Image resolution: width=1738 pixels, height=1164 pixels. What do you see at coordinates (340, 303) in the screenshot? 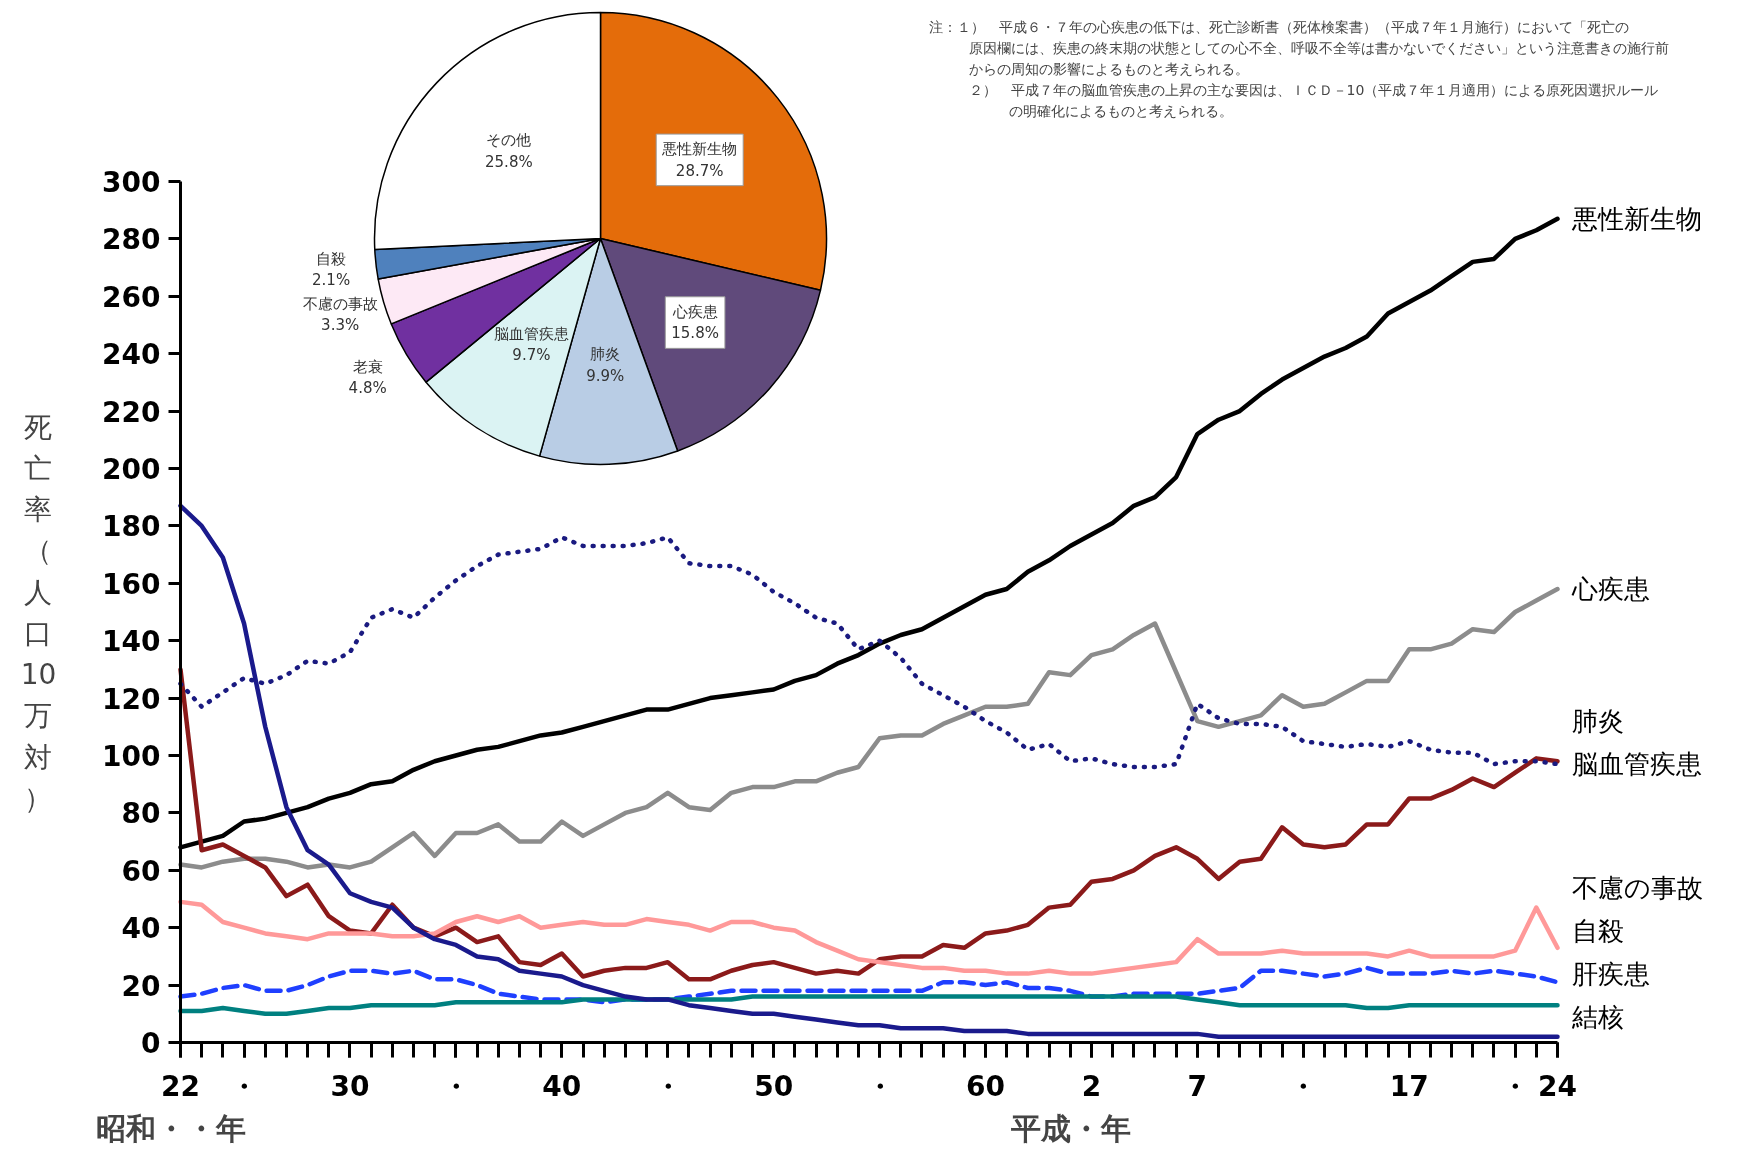
I see `slice-label: 不慮の事故` at bounding box center [340, 303].